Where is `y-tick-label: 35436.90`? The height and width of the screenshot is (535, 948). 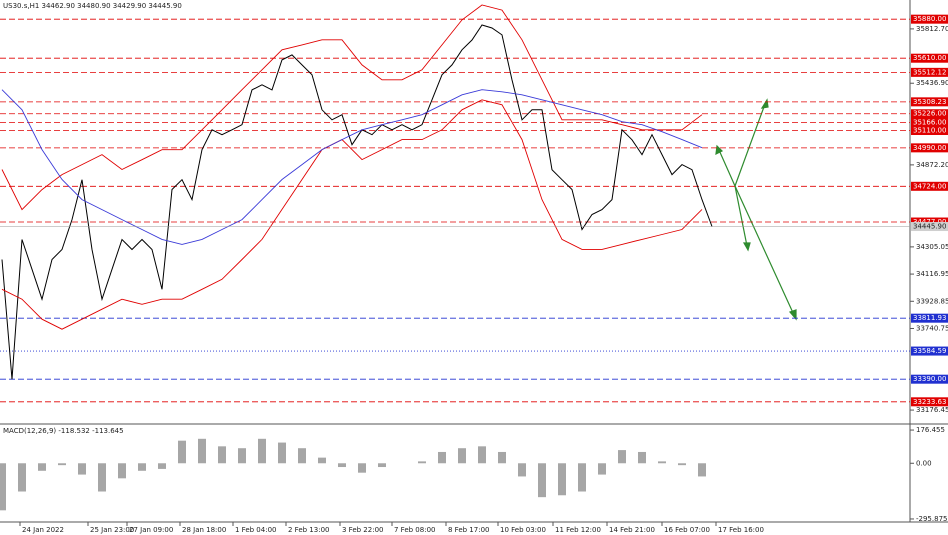 y-tick-label: 35436.90 is located at coordinates (932, 83).